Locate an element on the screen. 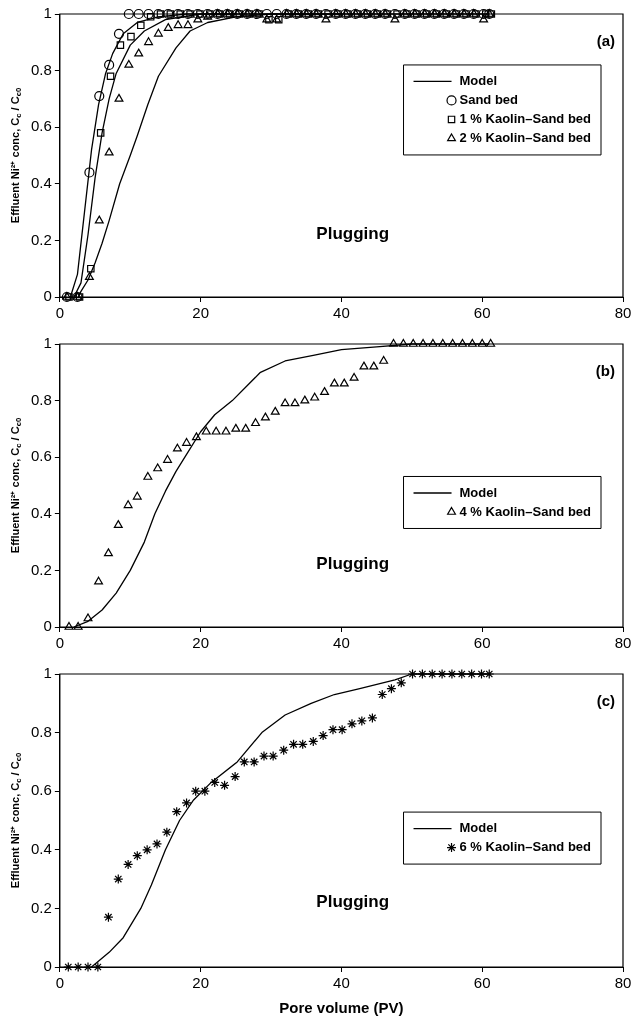  text: (a) is located at coordinates (605, 41).